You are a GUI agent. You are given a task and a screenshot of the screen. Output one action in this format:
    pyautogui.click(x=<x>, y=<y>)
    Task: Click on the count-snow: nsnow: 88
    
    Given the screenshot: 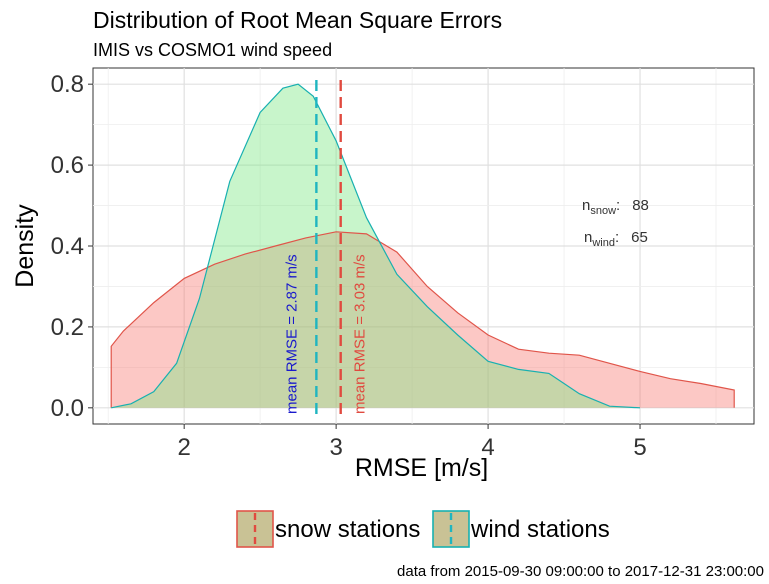 What is the action you would take?
    pyautogui.click(x=615, y=207)
    